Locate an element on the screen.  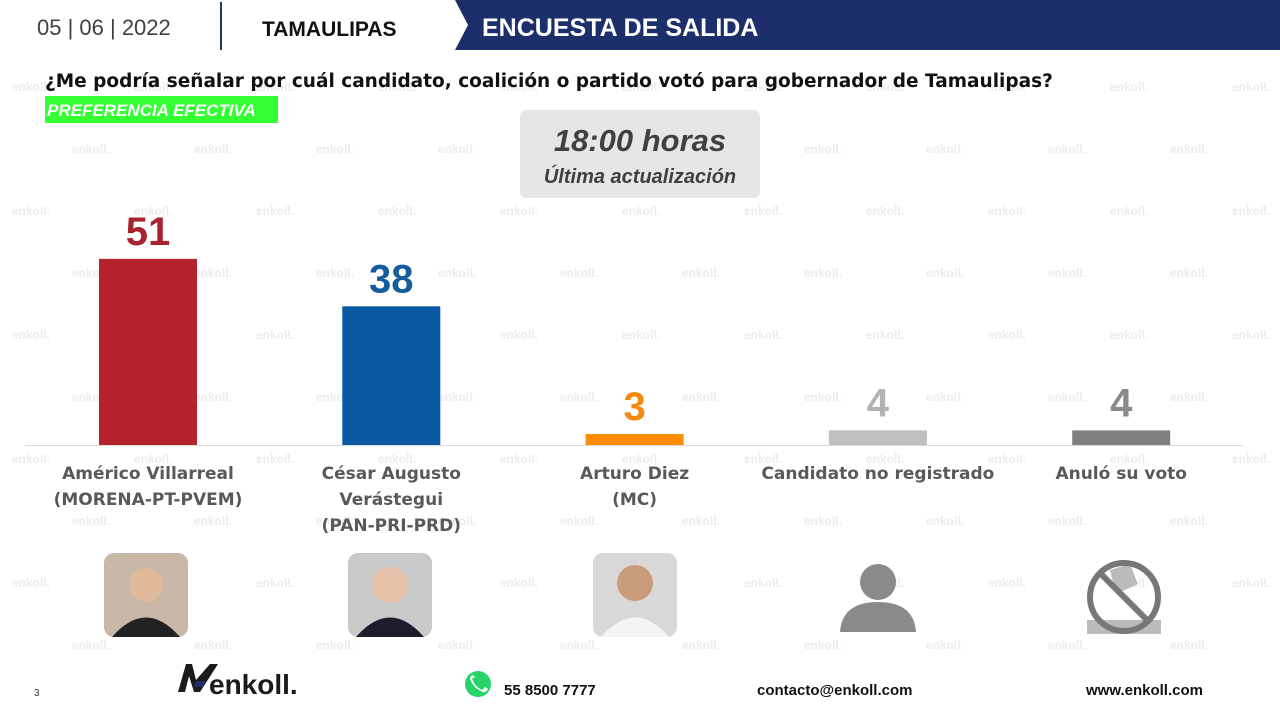
date: 05 | 06 | 2022 is located at coordinates (104, 27).